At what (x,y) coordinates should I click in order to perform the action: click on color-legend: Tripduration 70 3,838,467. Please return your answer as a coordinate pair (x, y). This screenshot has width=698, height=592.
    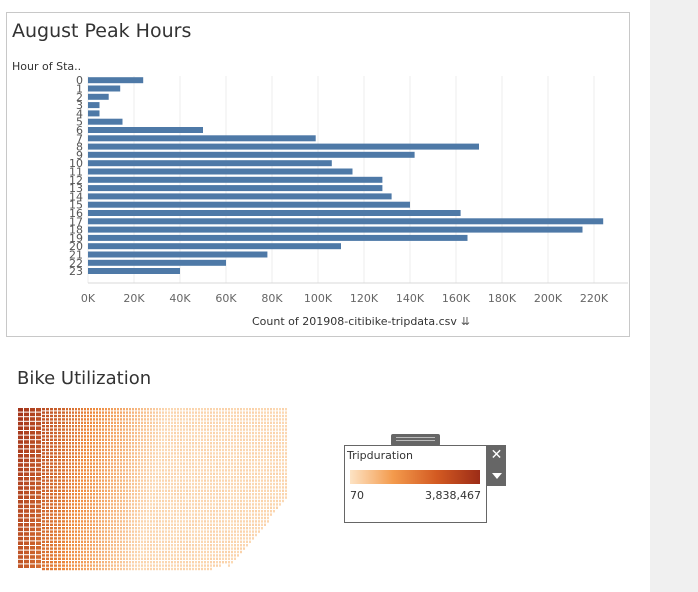
    Looking at the image, I should click on (415, 484).